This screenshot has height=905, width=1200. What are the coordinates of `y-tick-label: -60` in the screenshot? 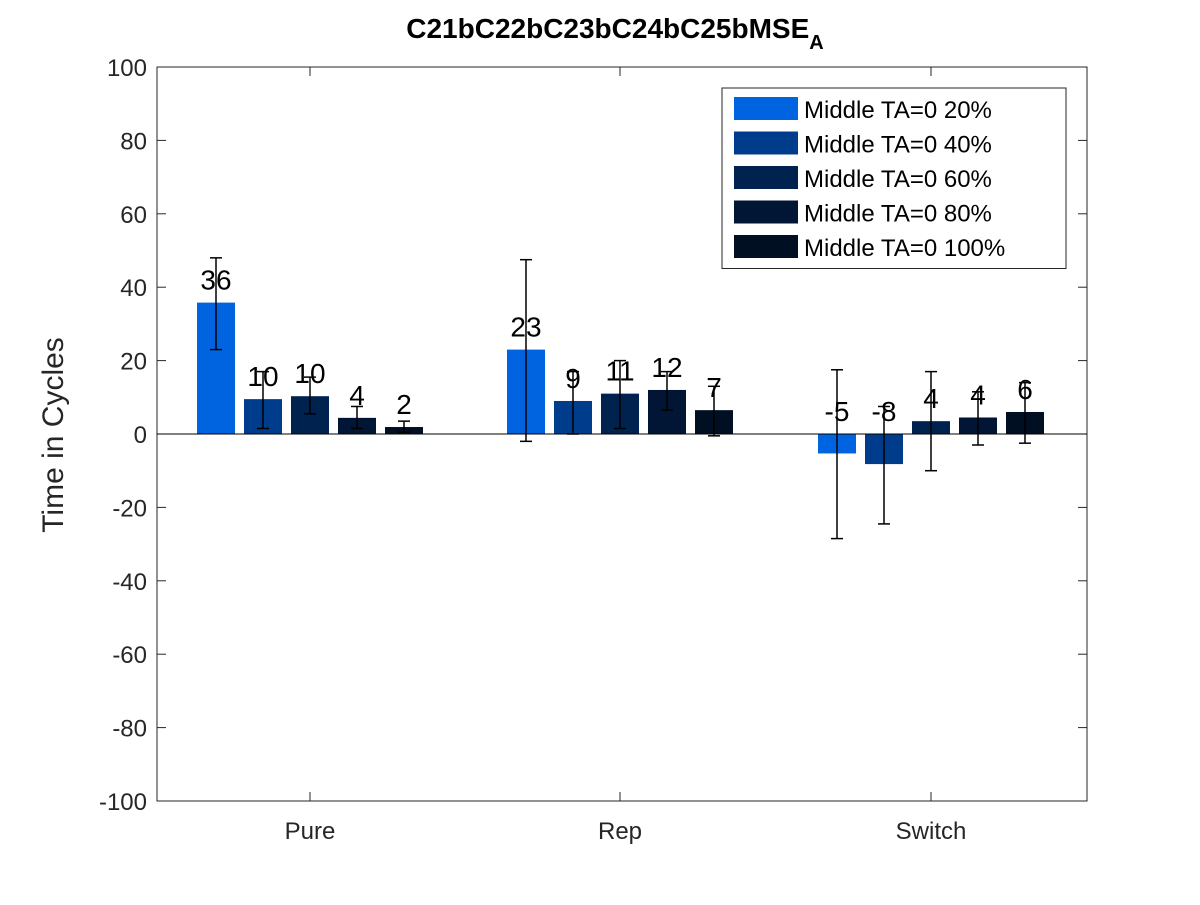 It's located at (129, 655).